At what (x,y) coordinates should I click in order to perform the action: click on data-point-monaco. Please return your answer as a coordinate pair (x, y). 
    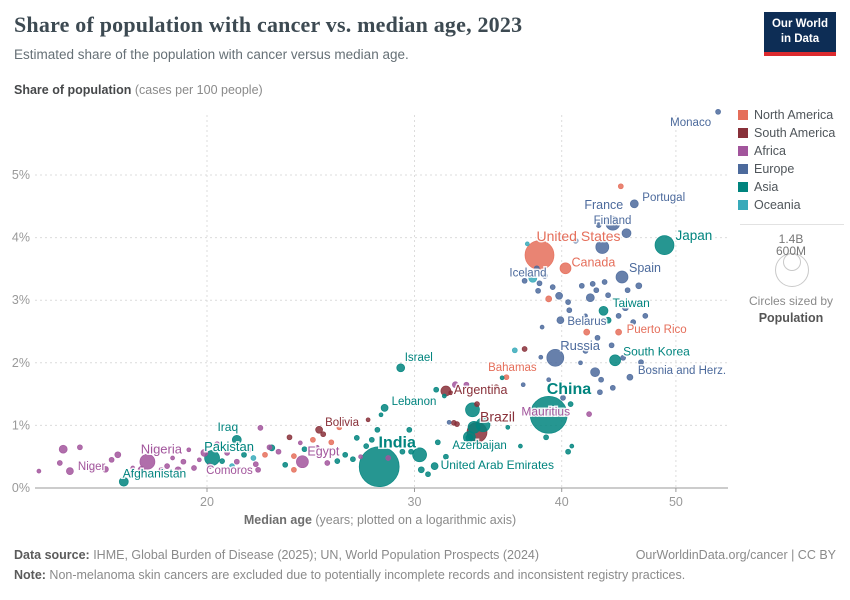
    Looking at the image, I should click on (718, 111).